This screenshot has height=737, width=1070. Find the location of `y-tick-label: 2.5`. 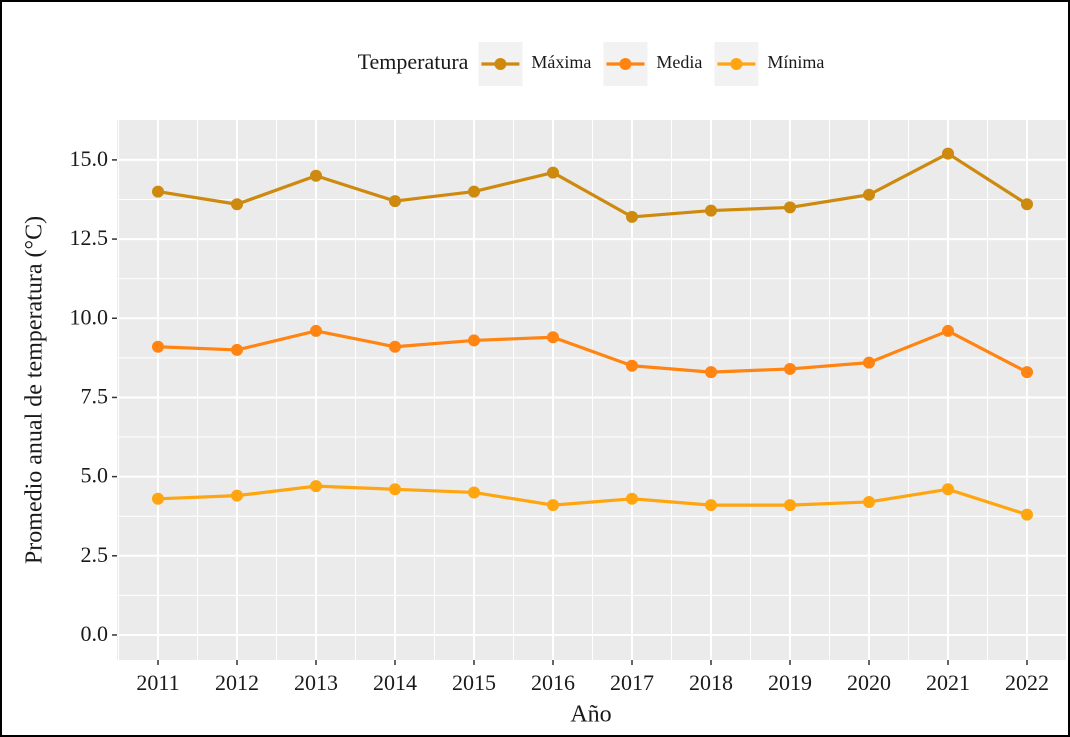

y-tick-label: 2.5 is located at coordinates (95, 554).